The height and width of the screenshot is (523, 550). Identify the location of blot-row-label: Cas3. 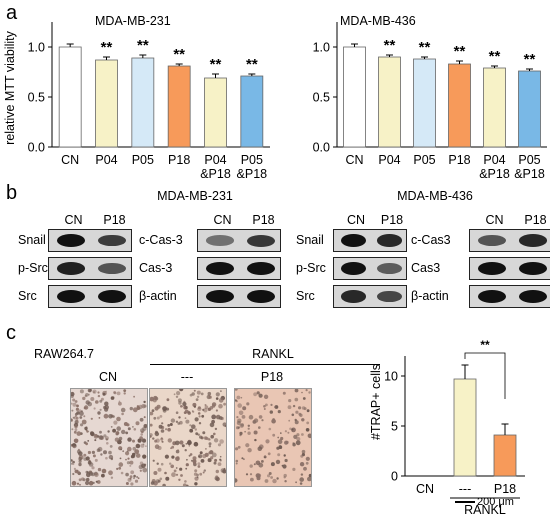
(426, 268).